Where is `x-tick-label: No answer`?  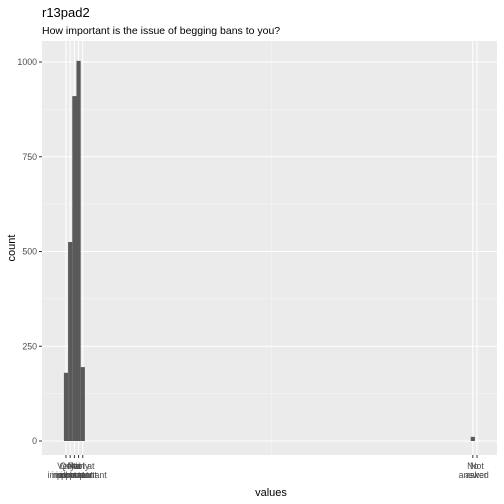
x-tick-label: No answer is located at coordinates (473, 470).